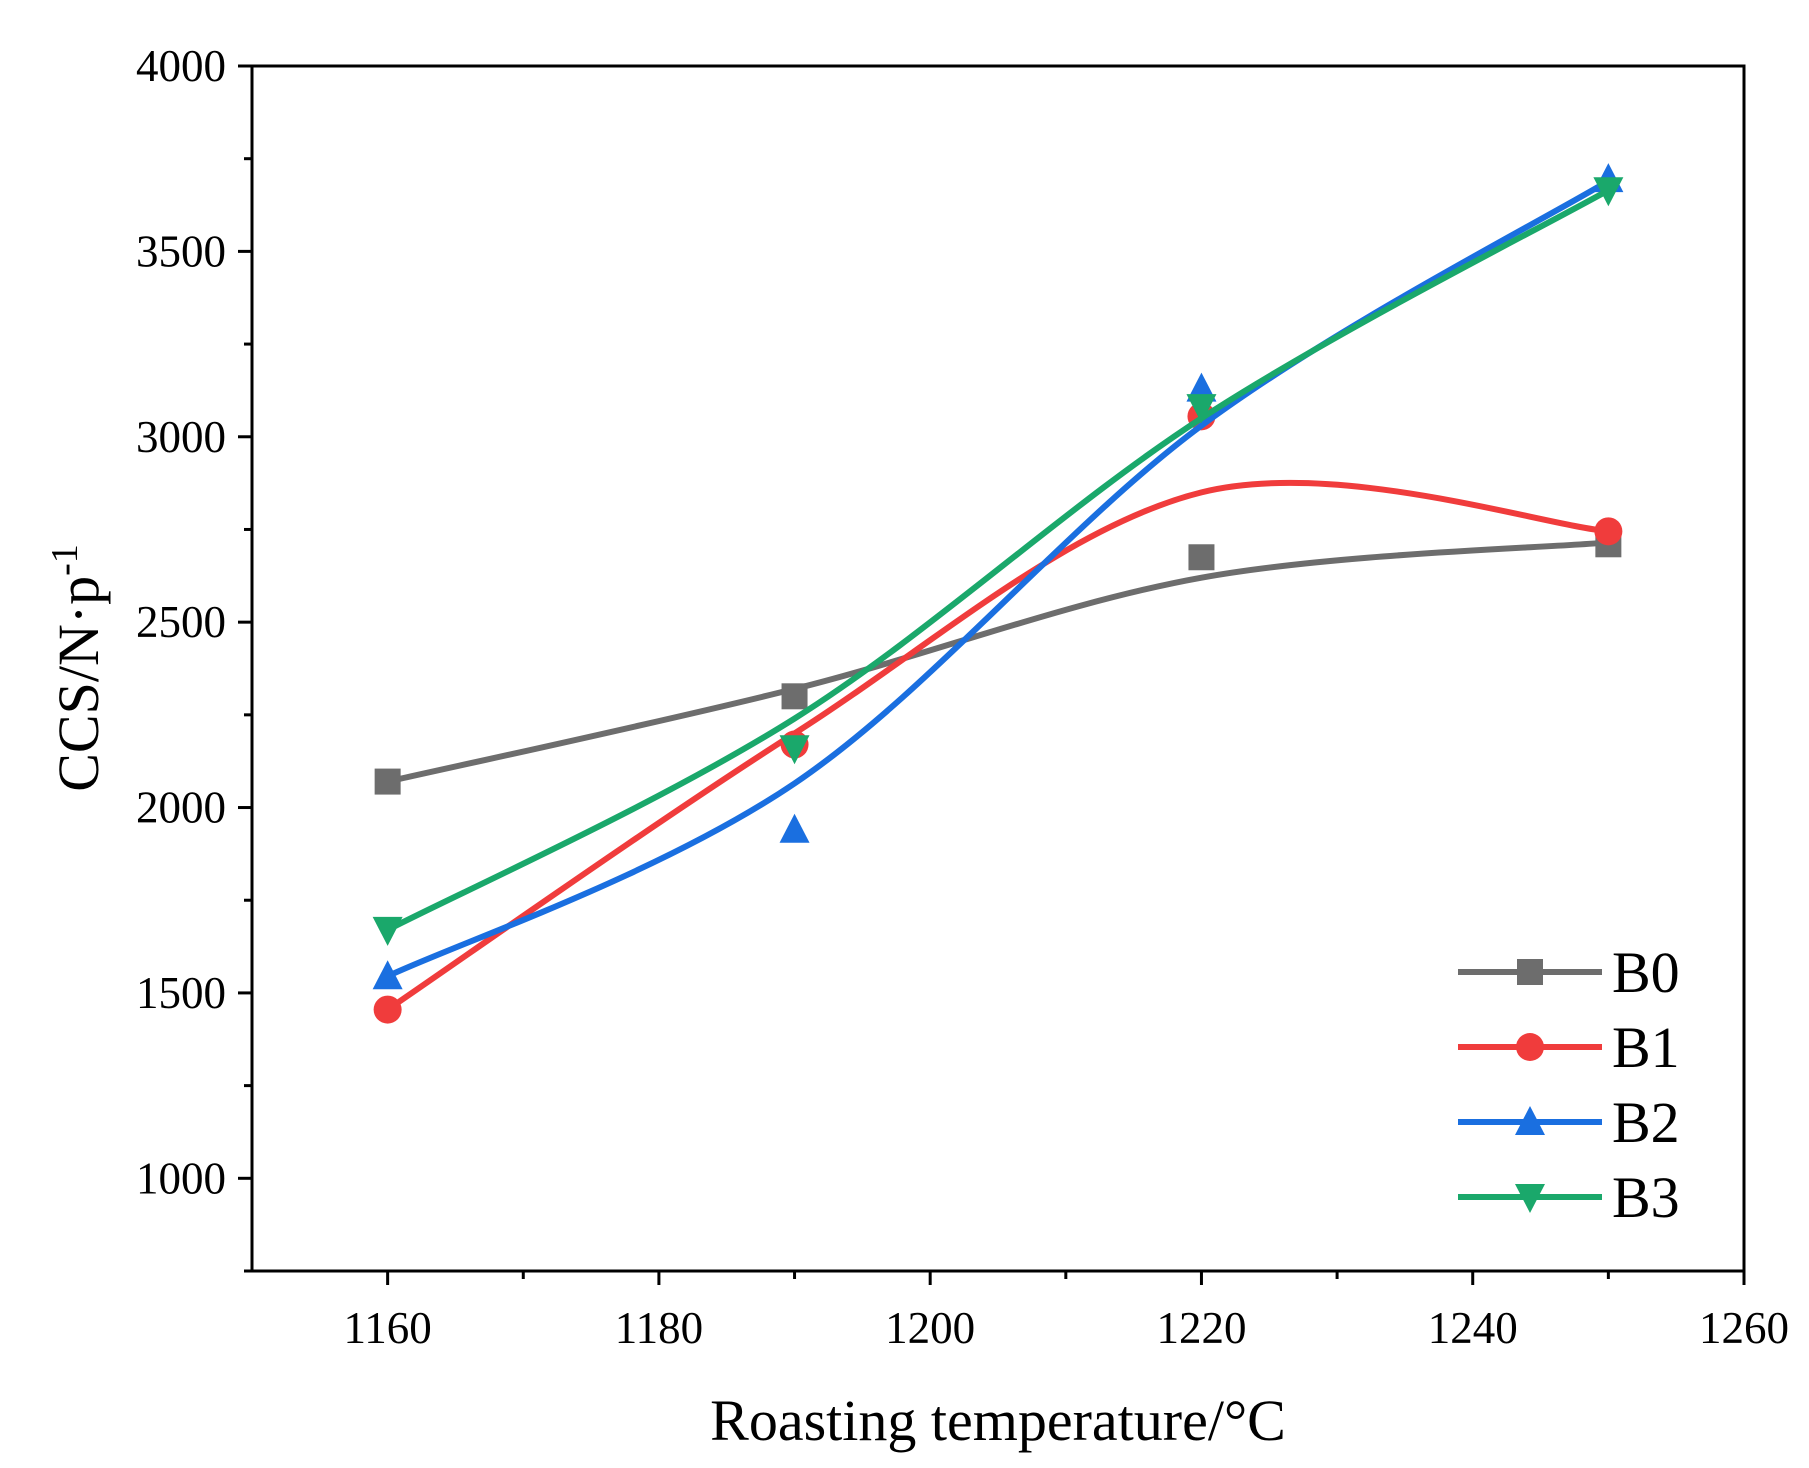 The width and height of the screenshot is (1809, 1468). What do you see at coordinates (181, 251) in the screenshot?
I see `y-tick-label: 3500` at bounding box center [181, 251].